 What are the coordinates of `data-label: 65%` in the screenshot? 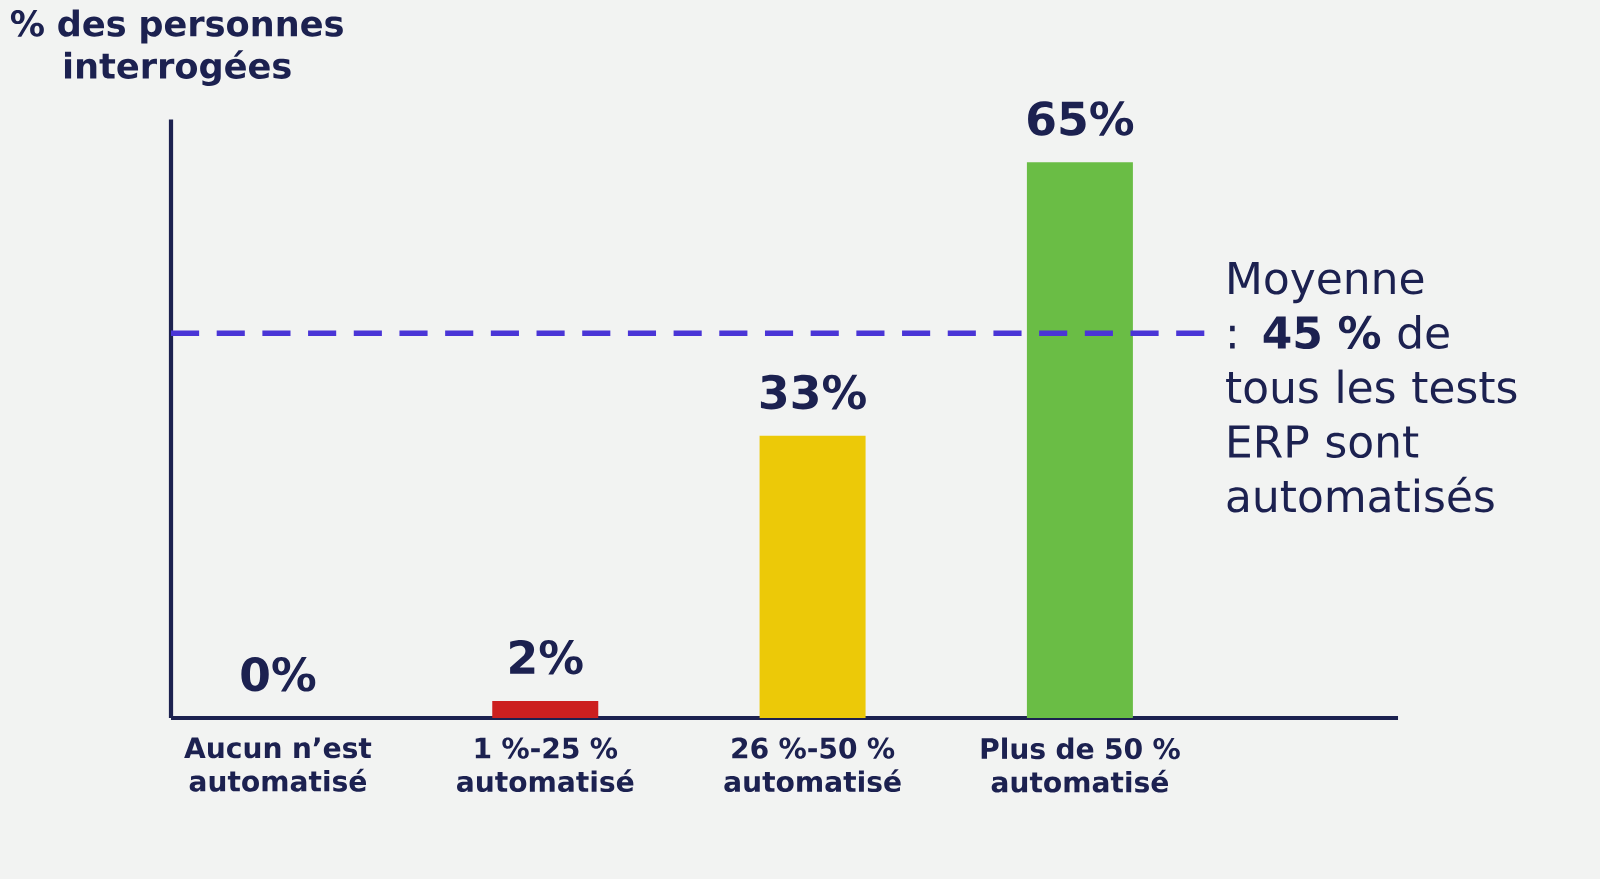 It's located at (1081, 118).